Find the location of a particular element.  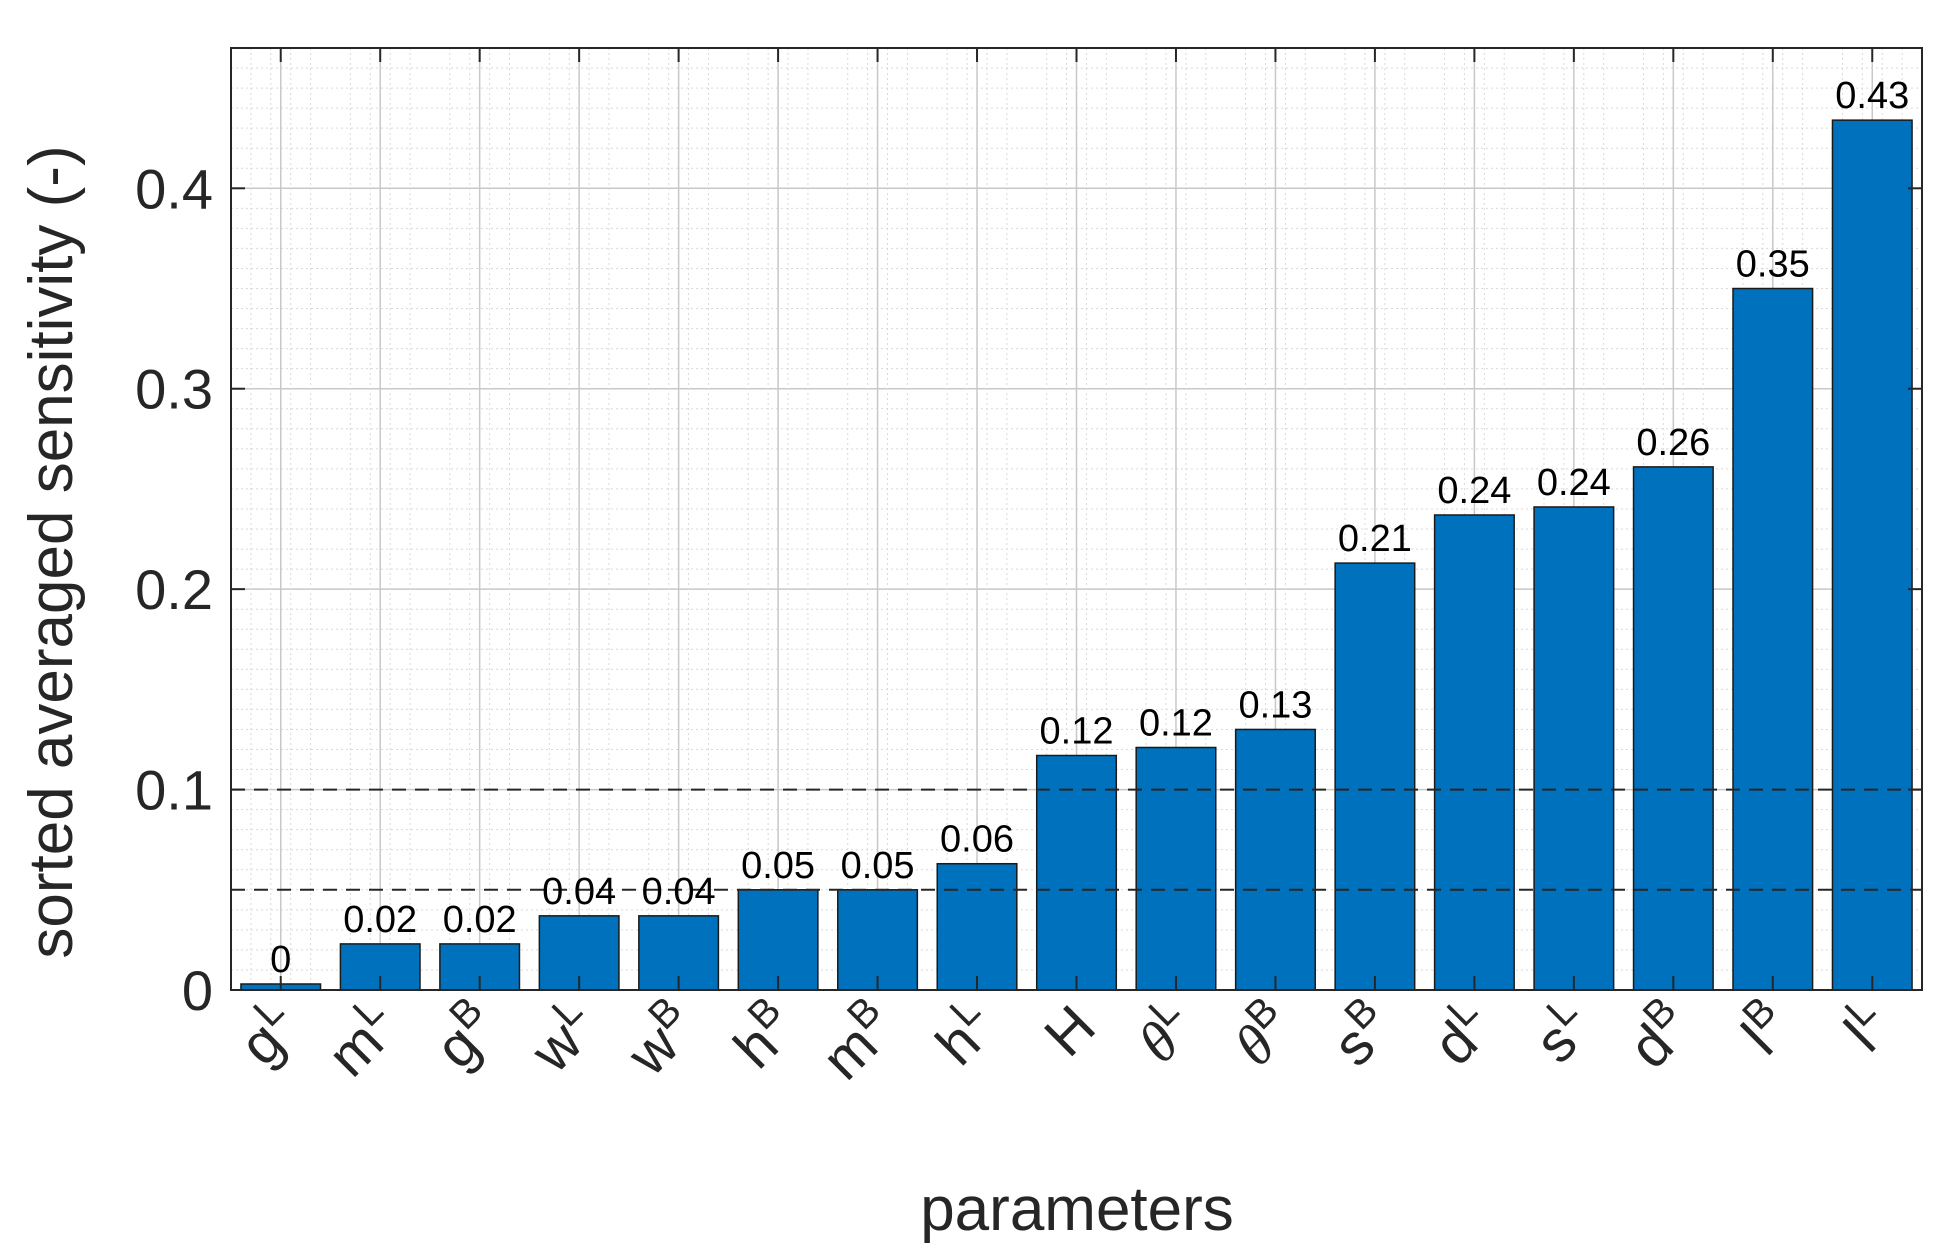

x-tick-label: sL is located at coordinates (1561, 1031).